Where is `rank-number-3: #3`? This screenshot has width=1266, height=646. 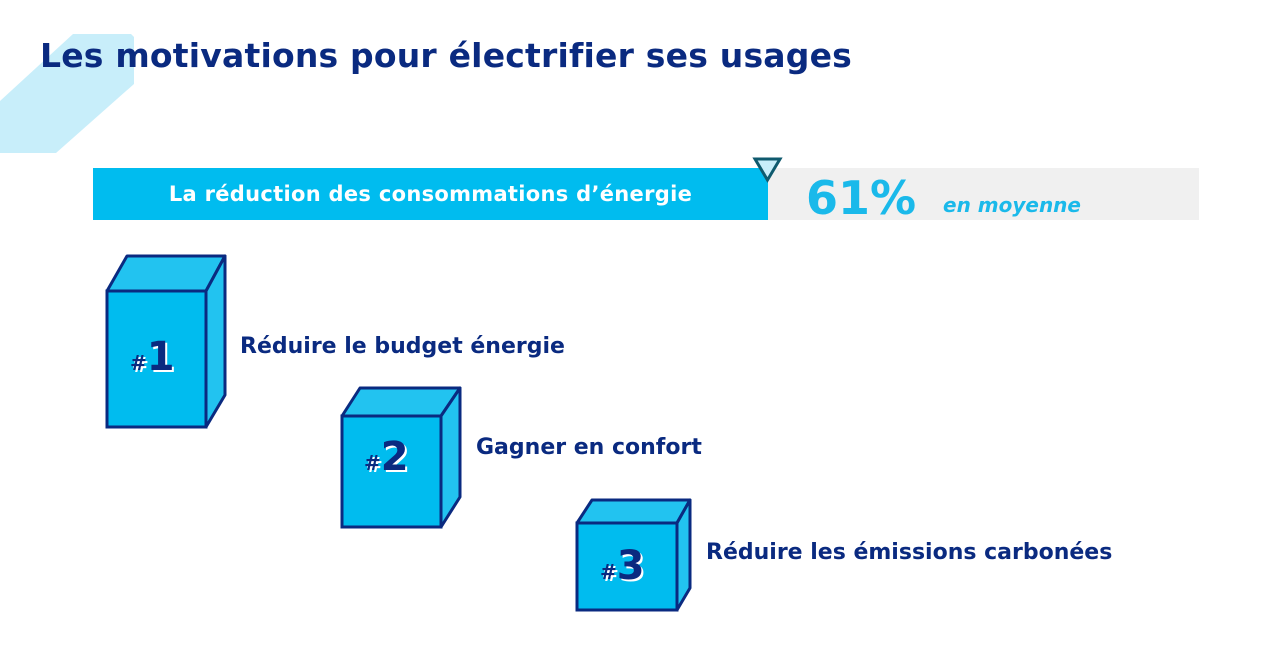 rank-number-3: #3 is located at coordinates (622, 566).